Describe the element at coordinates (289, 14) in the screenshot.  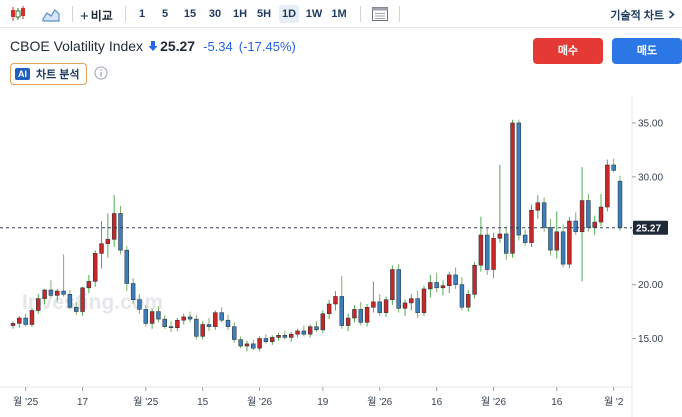
I see `interval-1d: 1D` at that location.